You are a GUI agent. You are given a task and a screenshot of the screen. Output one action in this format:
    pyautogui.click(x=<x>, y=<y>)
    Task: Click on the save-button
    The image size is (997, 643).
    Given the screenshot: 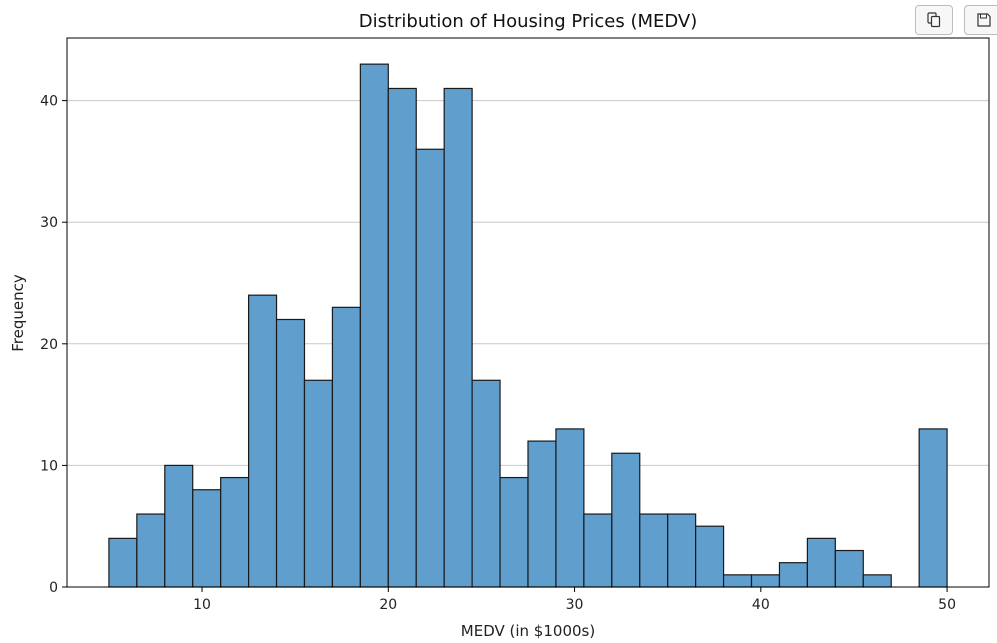 What is the action you would take?
    pyautogui.click(x=980, y=20)
    